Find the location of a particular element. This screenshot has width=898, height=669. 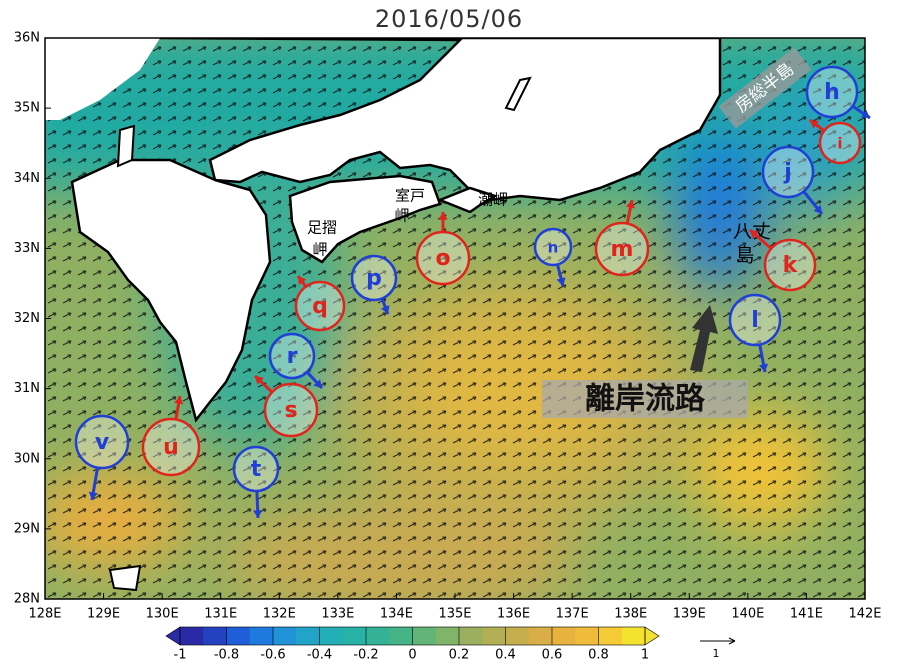

title: 2016/05/06 is located at coordinates (449, 19).